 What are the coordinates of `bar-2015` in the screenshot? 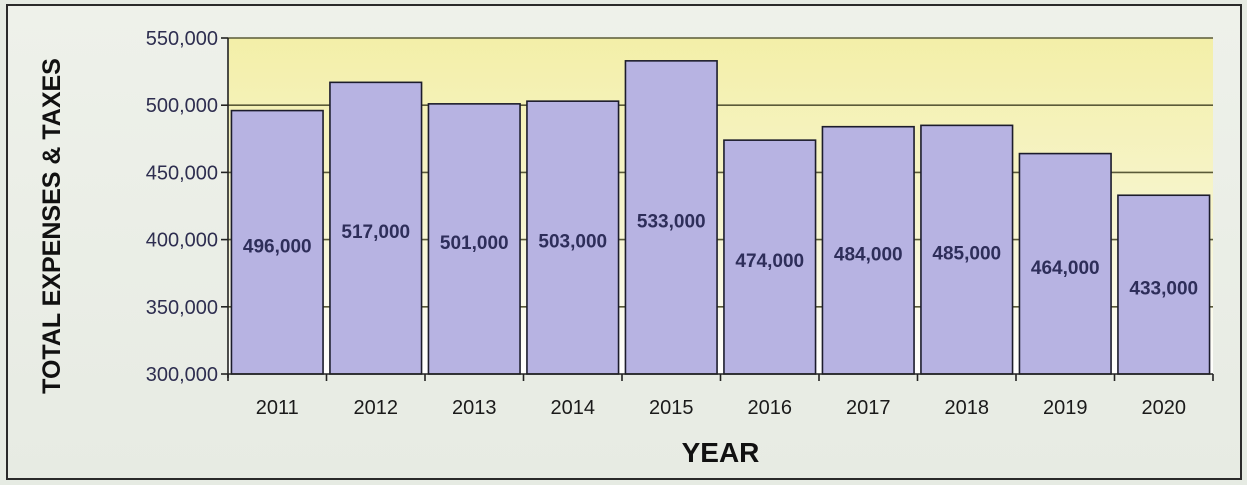 It's located at (671, 217).